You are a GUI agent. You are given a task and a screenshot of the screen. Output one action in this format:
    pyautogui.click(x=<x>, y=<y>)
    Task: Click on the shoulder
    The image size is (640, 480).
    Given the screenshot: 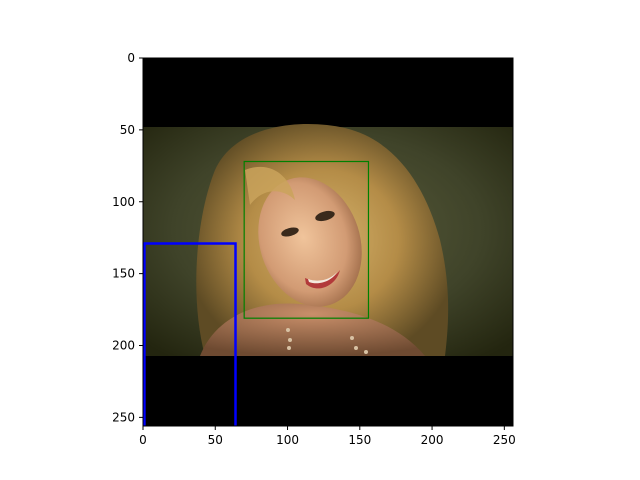 What is the action you would take?
    pyautogui.click(x=312, y=329)
    